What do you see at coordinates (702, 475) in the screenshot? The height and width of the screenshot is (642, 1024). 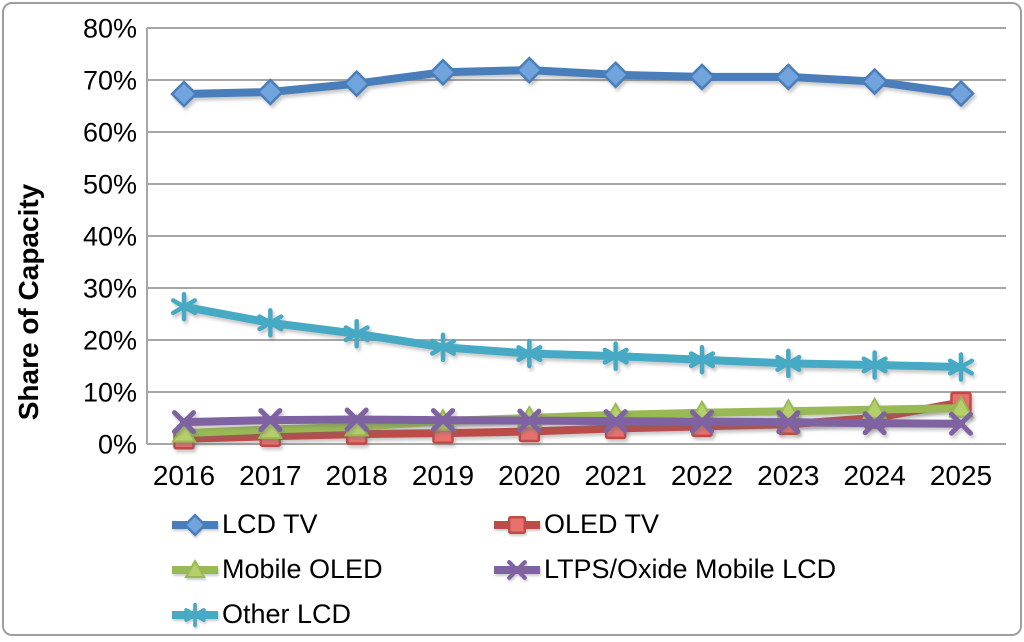 I see `x-tick-label-2022: 2022` at bounding box center [702, 475].